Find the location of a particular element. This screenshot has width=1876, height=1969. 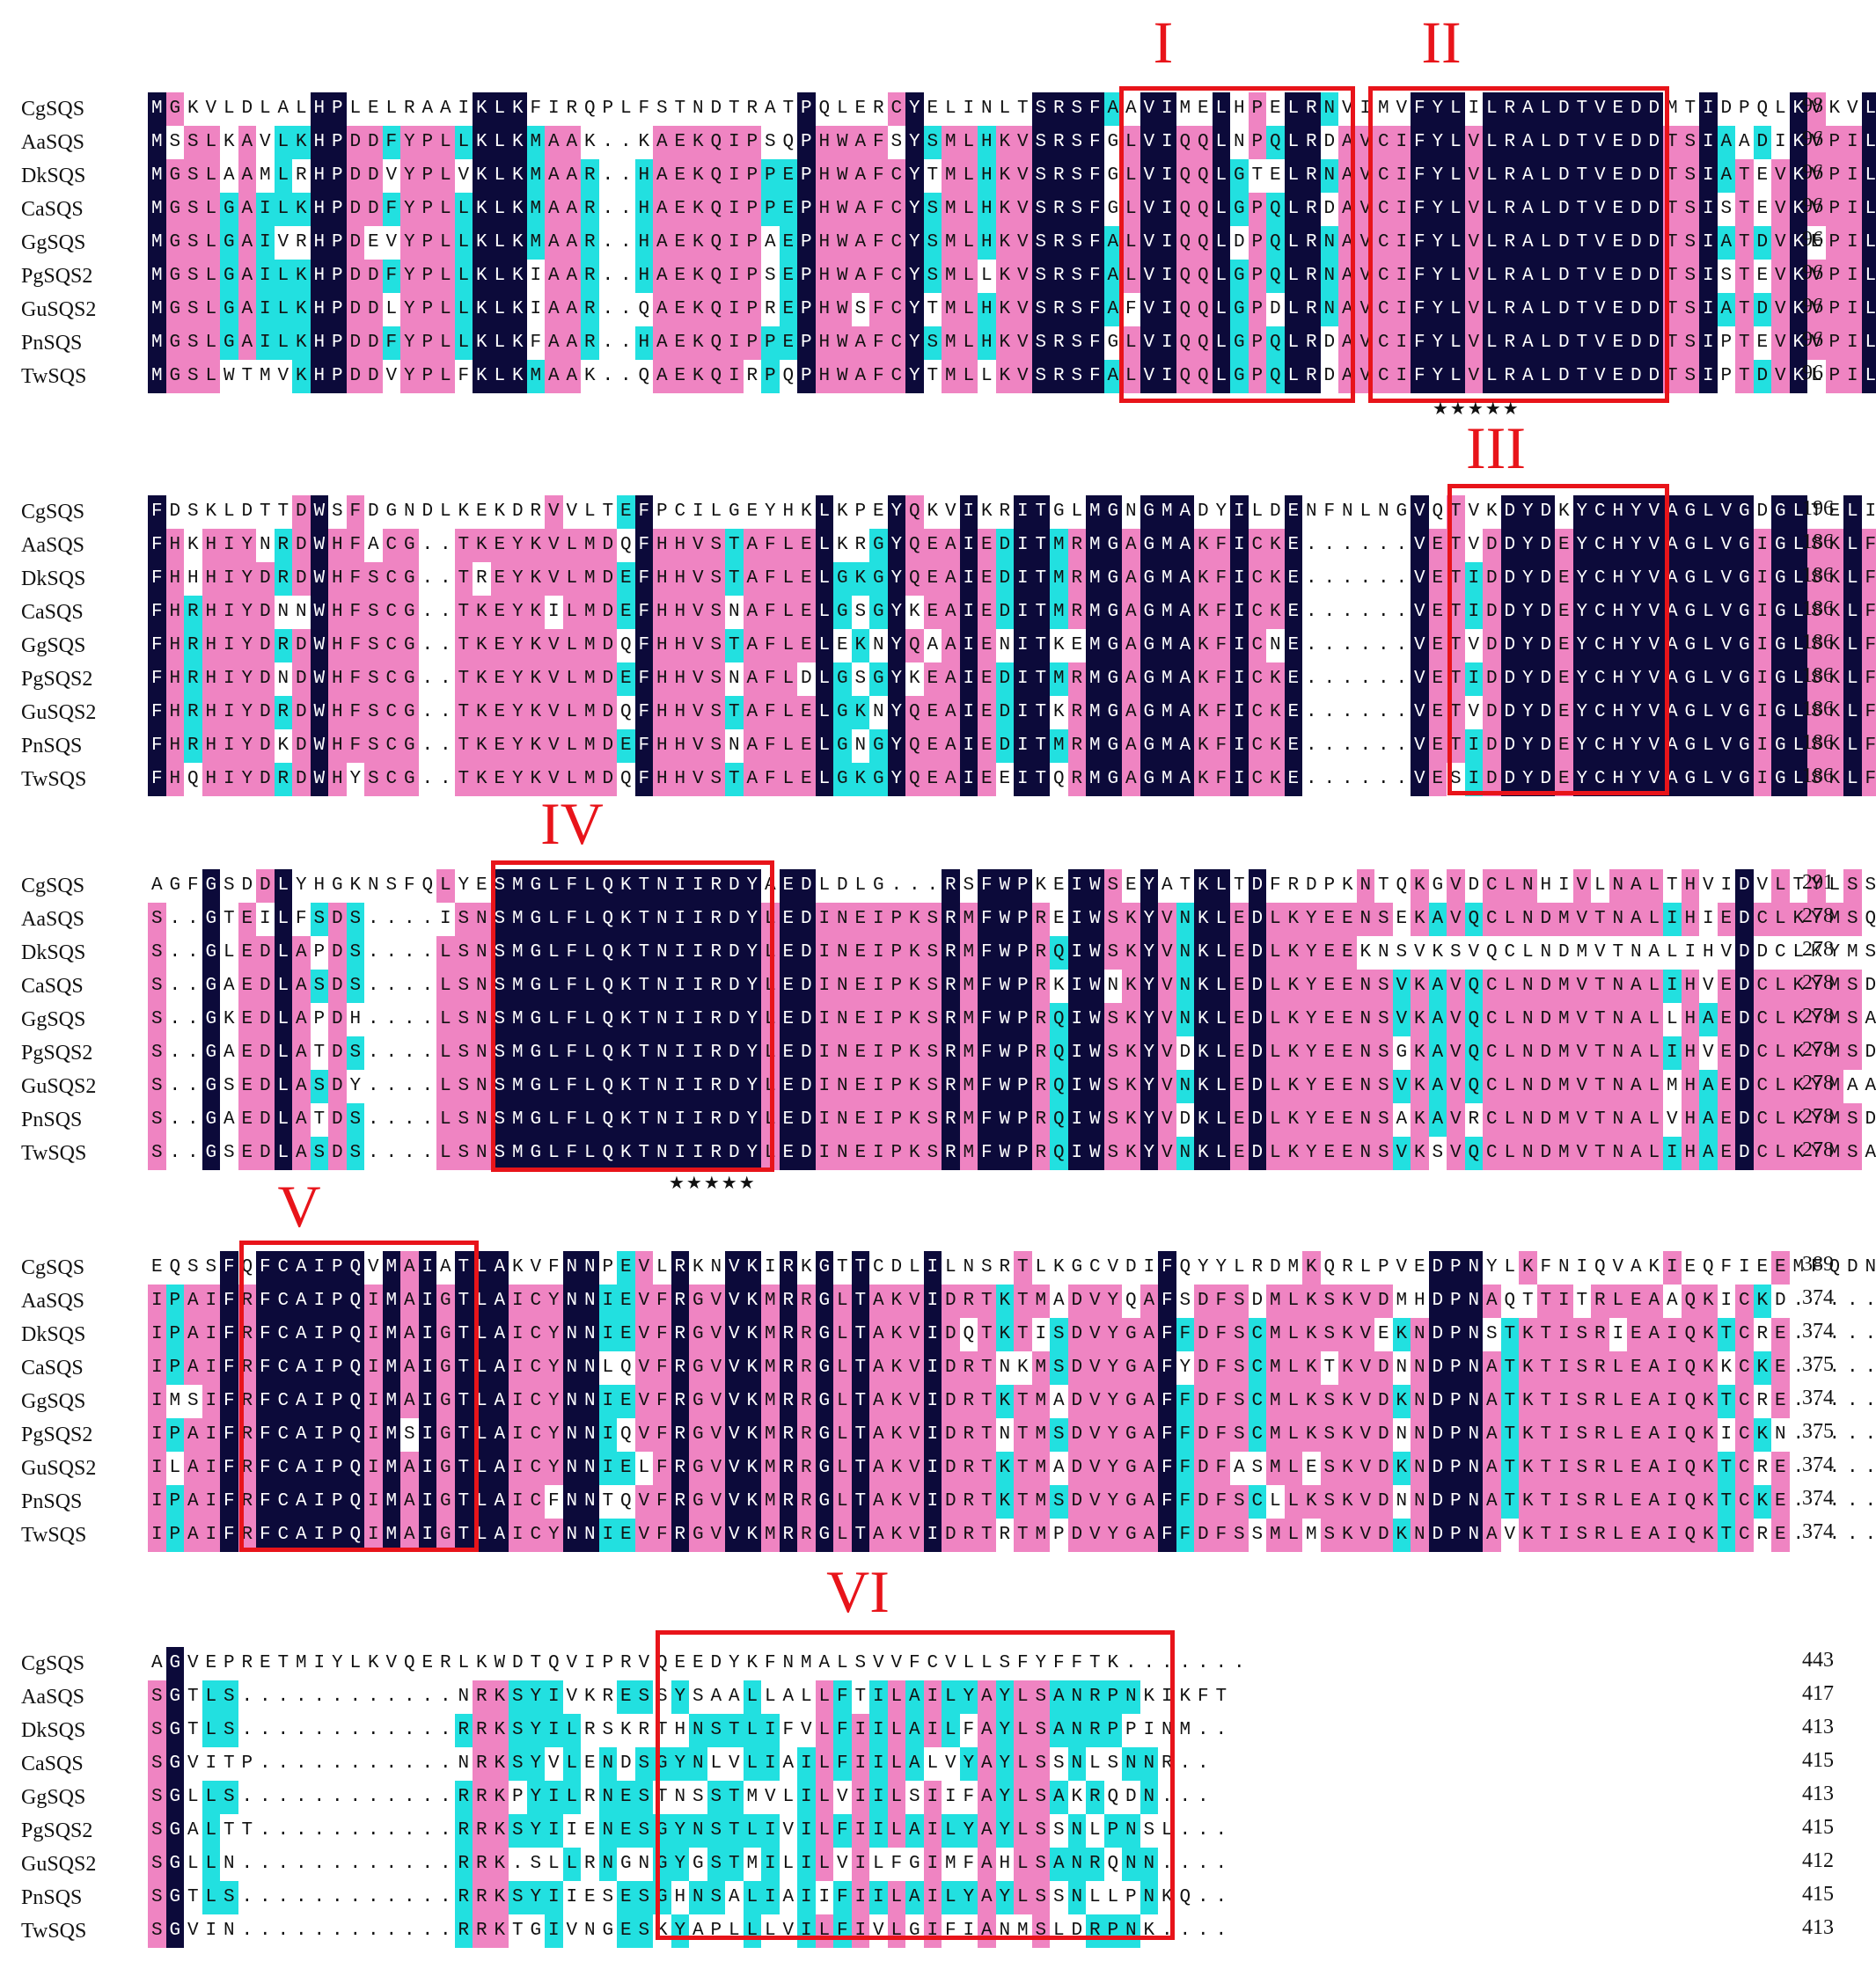

motif-label-V: V is located at coordinates (299, 1207).